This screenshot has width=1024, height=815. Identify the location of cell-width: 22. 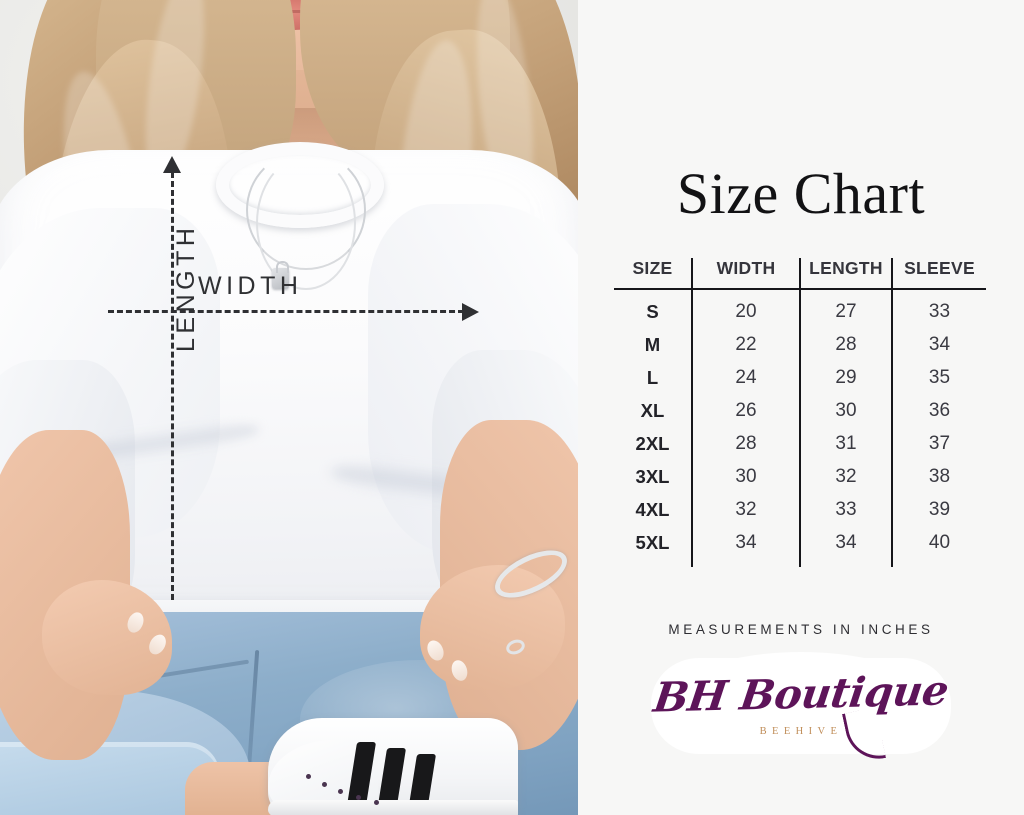
(745, 345).